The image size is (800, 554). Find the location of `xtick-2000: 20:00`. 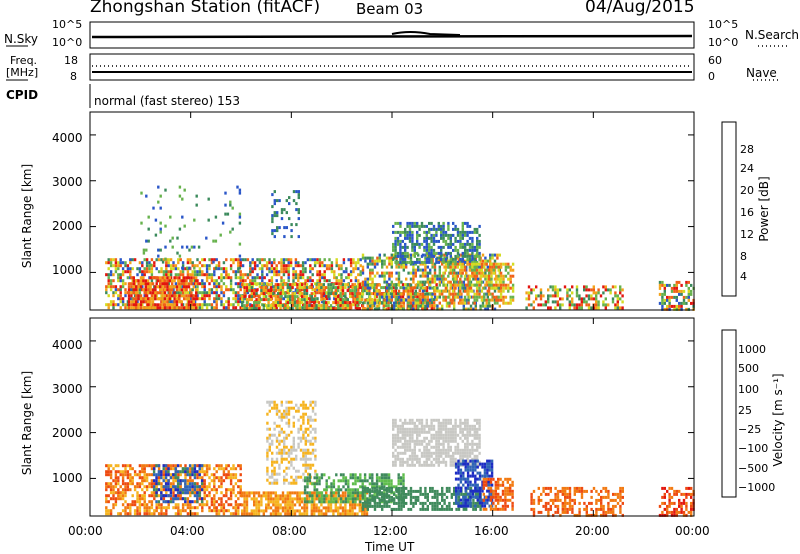

xtick-2000: 20:00 is located at coordinates (592, 531).